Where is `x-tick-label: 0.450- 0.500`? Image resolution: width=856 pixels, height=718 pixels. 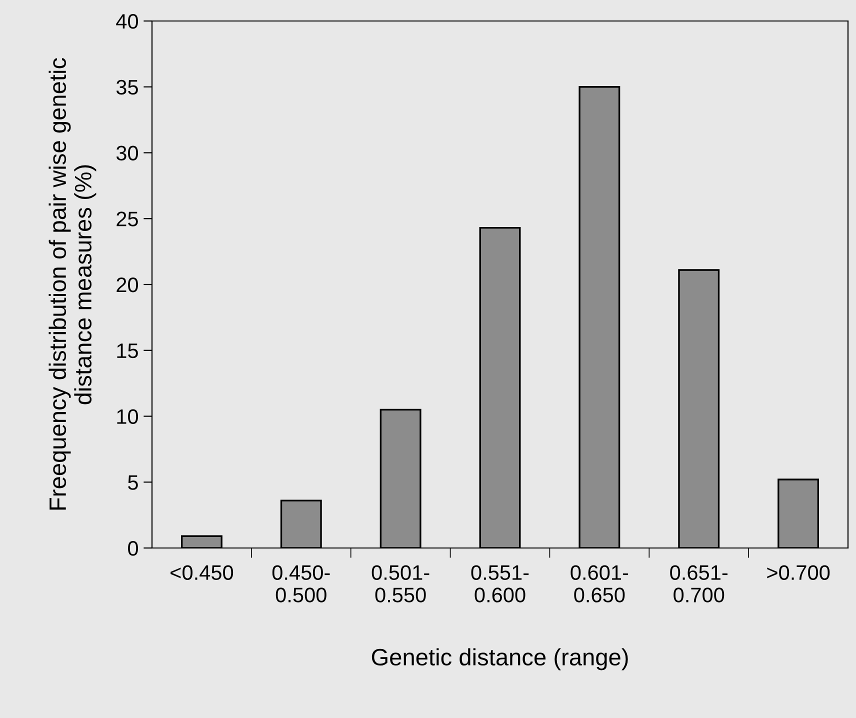
x-tick-label: 0.450- 0.500 is located at coordinates (301, 583).